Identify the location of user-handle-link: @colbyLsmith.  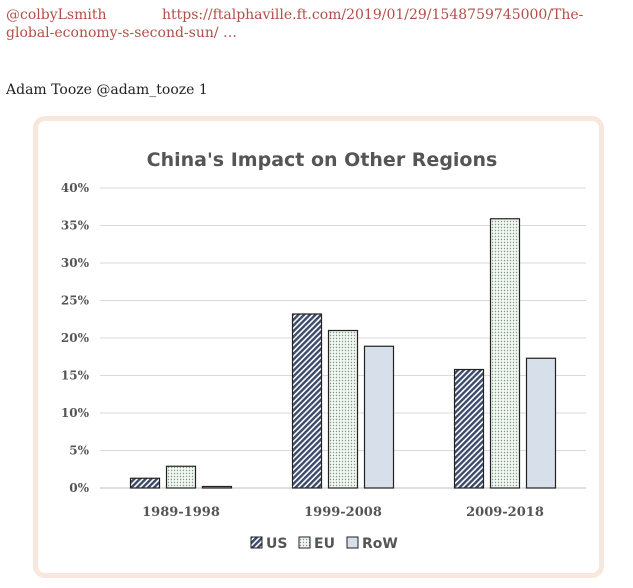
(56, 15).